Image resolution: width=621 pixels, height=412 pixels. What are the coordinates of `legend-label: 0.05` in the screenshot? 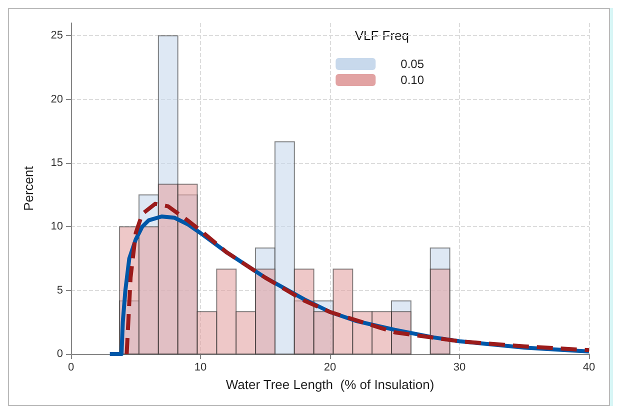 It's located at (412, 64).